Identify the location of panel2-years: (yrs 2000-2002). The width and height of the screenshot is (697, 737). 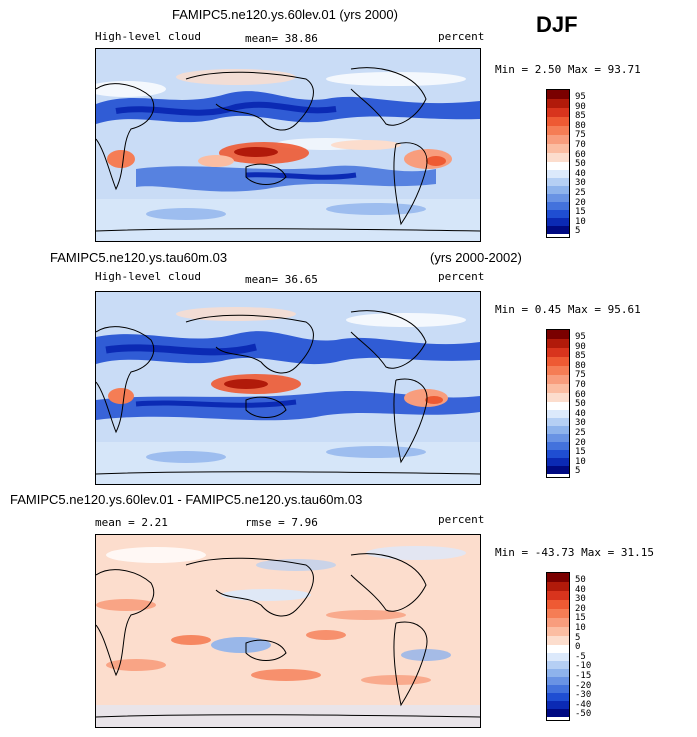
(476, 257).